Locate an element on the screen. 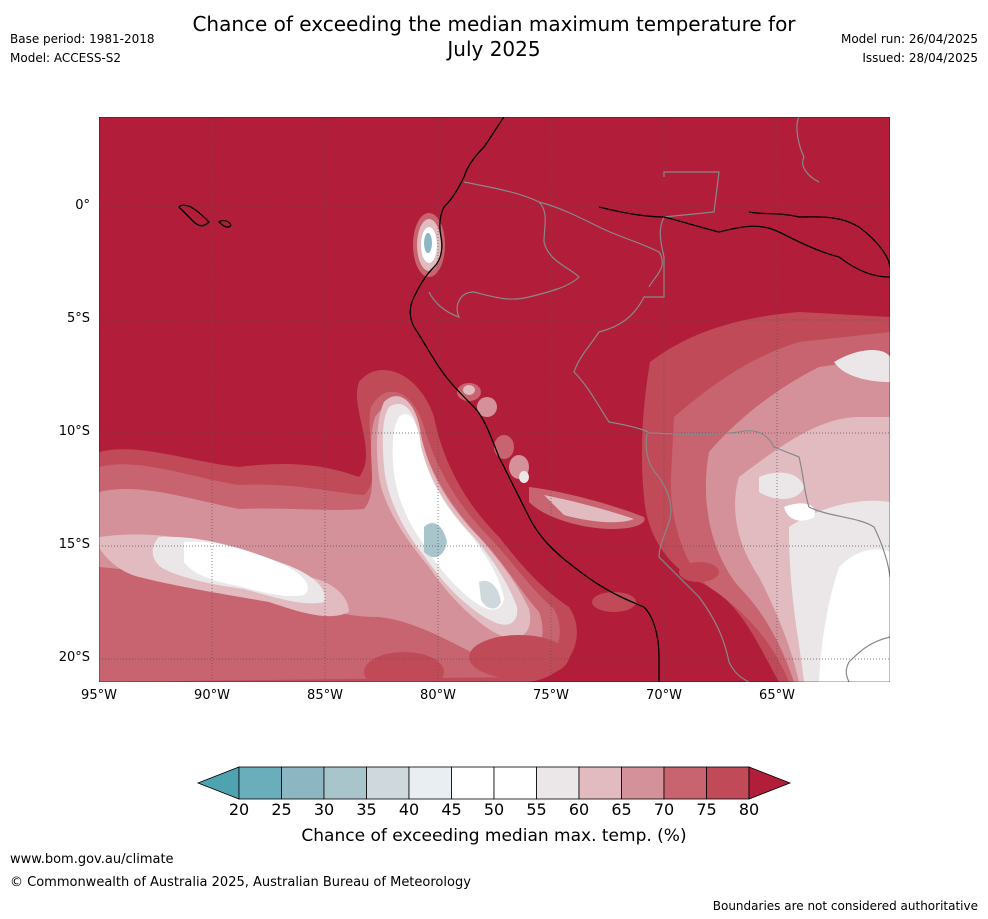  lat-label-15s: 15°S is located at coordinates (74, 544).